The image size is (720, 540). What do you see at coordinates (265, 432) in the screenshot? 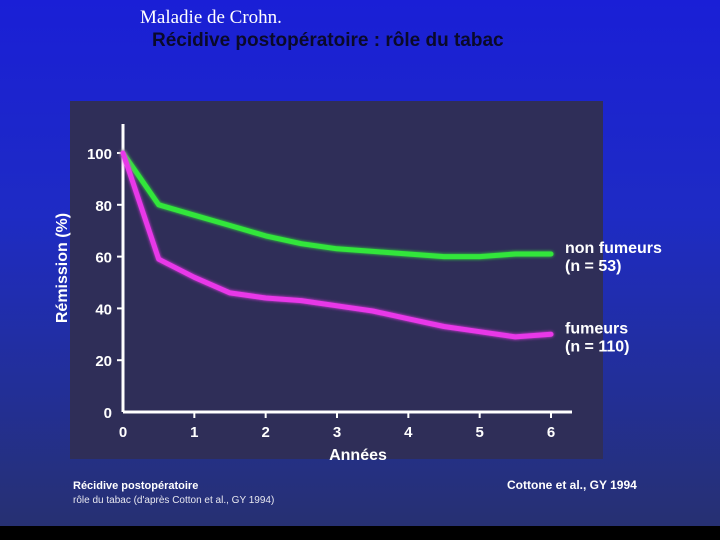
I see `x-tick-label: 2` at bounding box center [265, 432].